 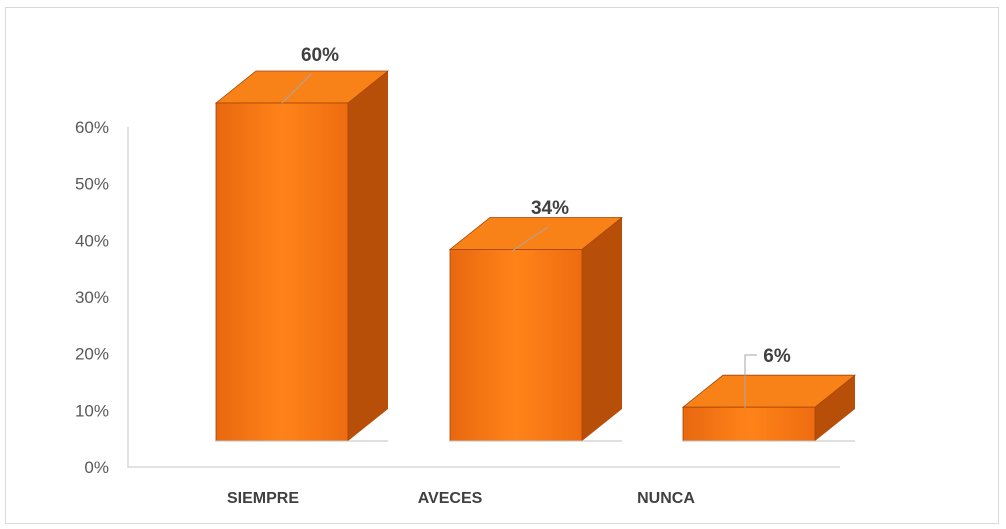 I want to click on y-tick-label: 30%, so click(x=92, y=297).